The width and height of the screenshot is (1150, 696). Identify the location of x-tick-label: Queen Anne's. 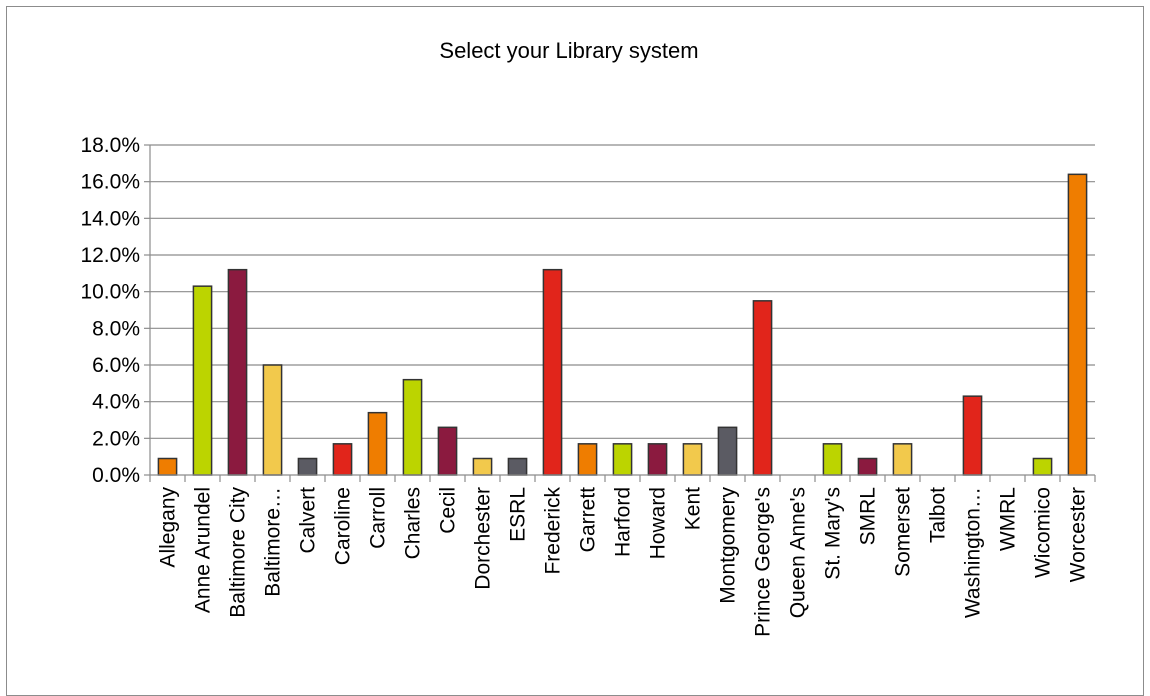
(798, 552).